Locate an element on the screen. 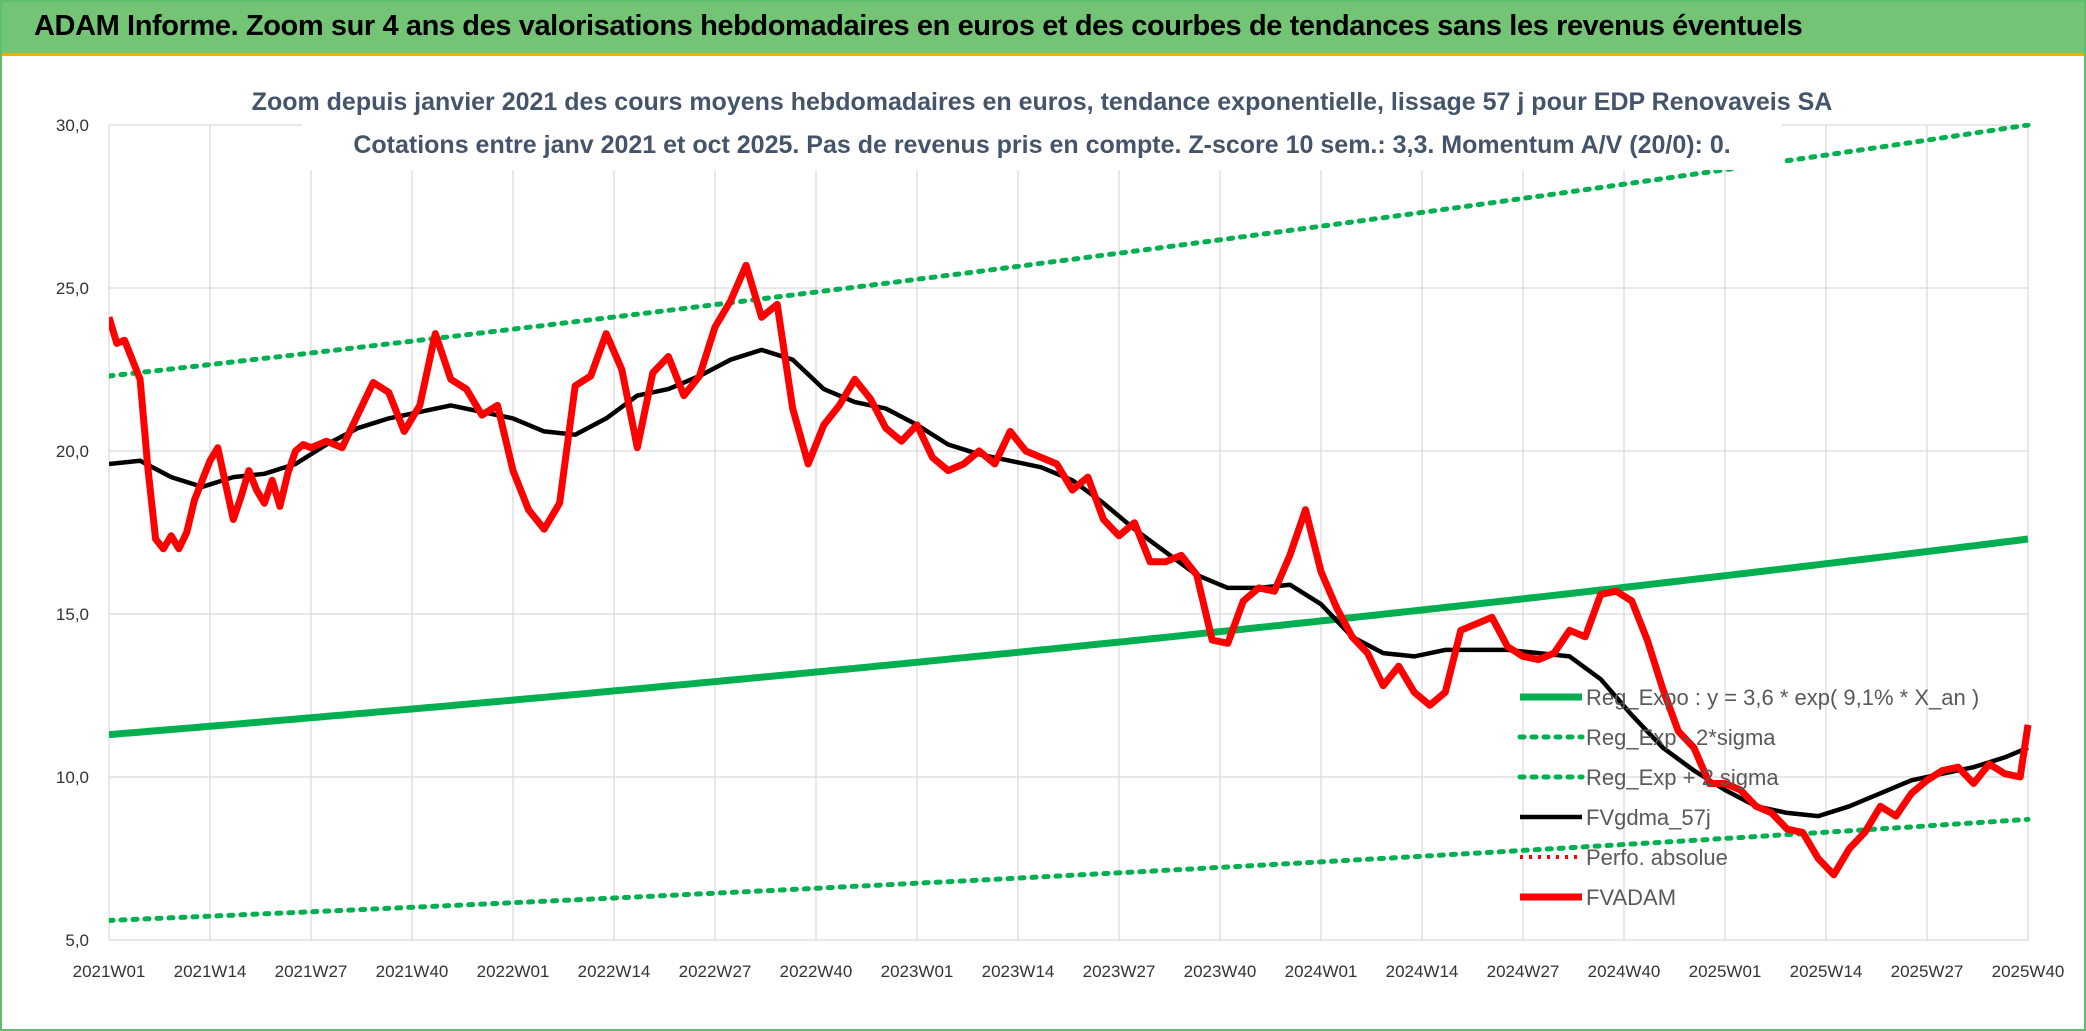 This screenshot has width=2086, height=1031. x-tick-label: 2022W14 is located at coordinates (614, 971).